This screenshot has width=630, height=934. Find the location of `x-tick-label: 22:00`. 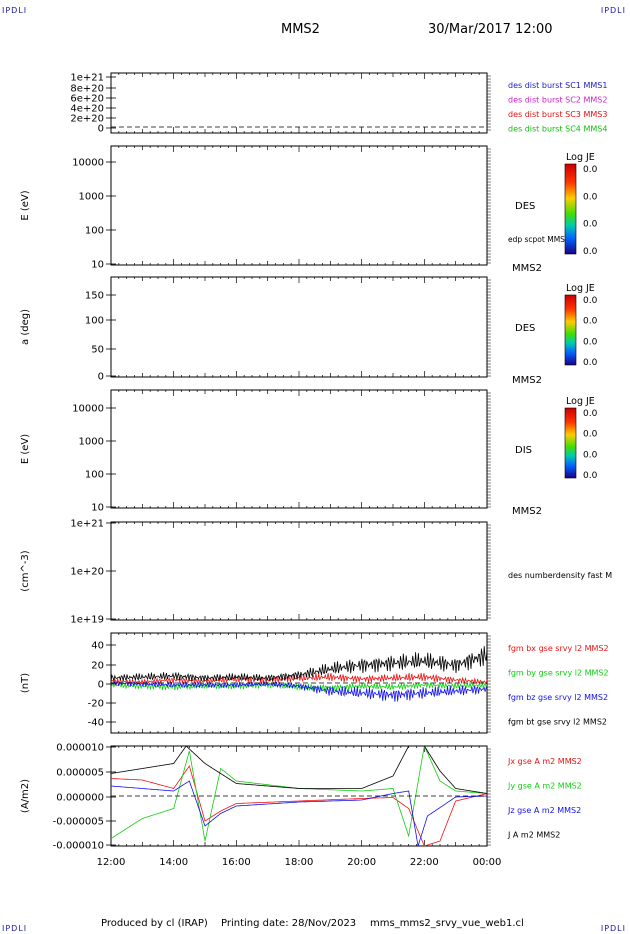

x-tick-label: 22:00 is located at coordinates (424, 862).